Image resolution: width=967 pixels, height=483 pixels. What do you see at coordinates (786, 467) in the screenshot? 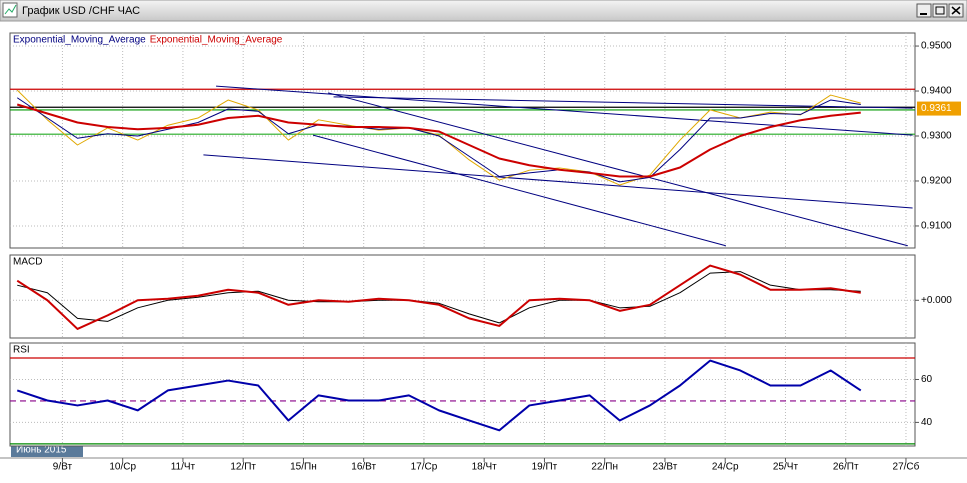
I see `x-tick-label: 25/Чт` at bounding box center [786, 467].